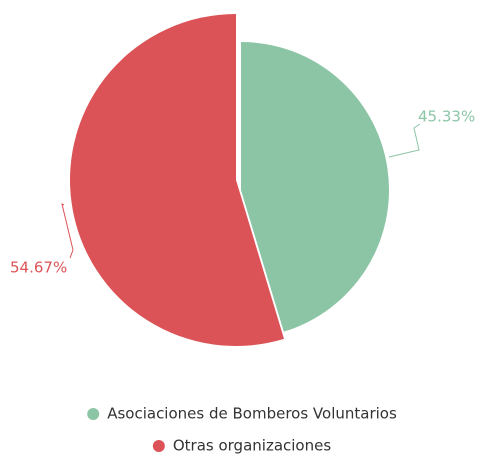 This screenshot has height=459, width=484. Describe the element at coordinates (446, 117) in the screenshot. I see `value-label: 45.33%` at that location.